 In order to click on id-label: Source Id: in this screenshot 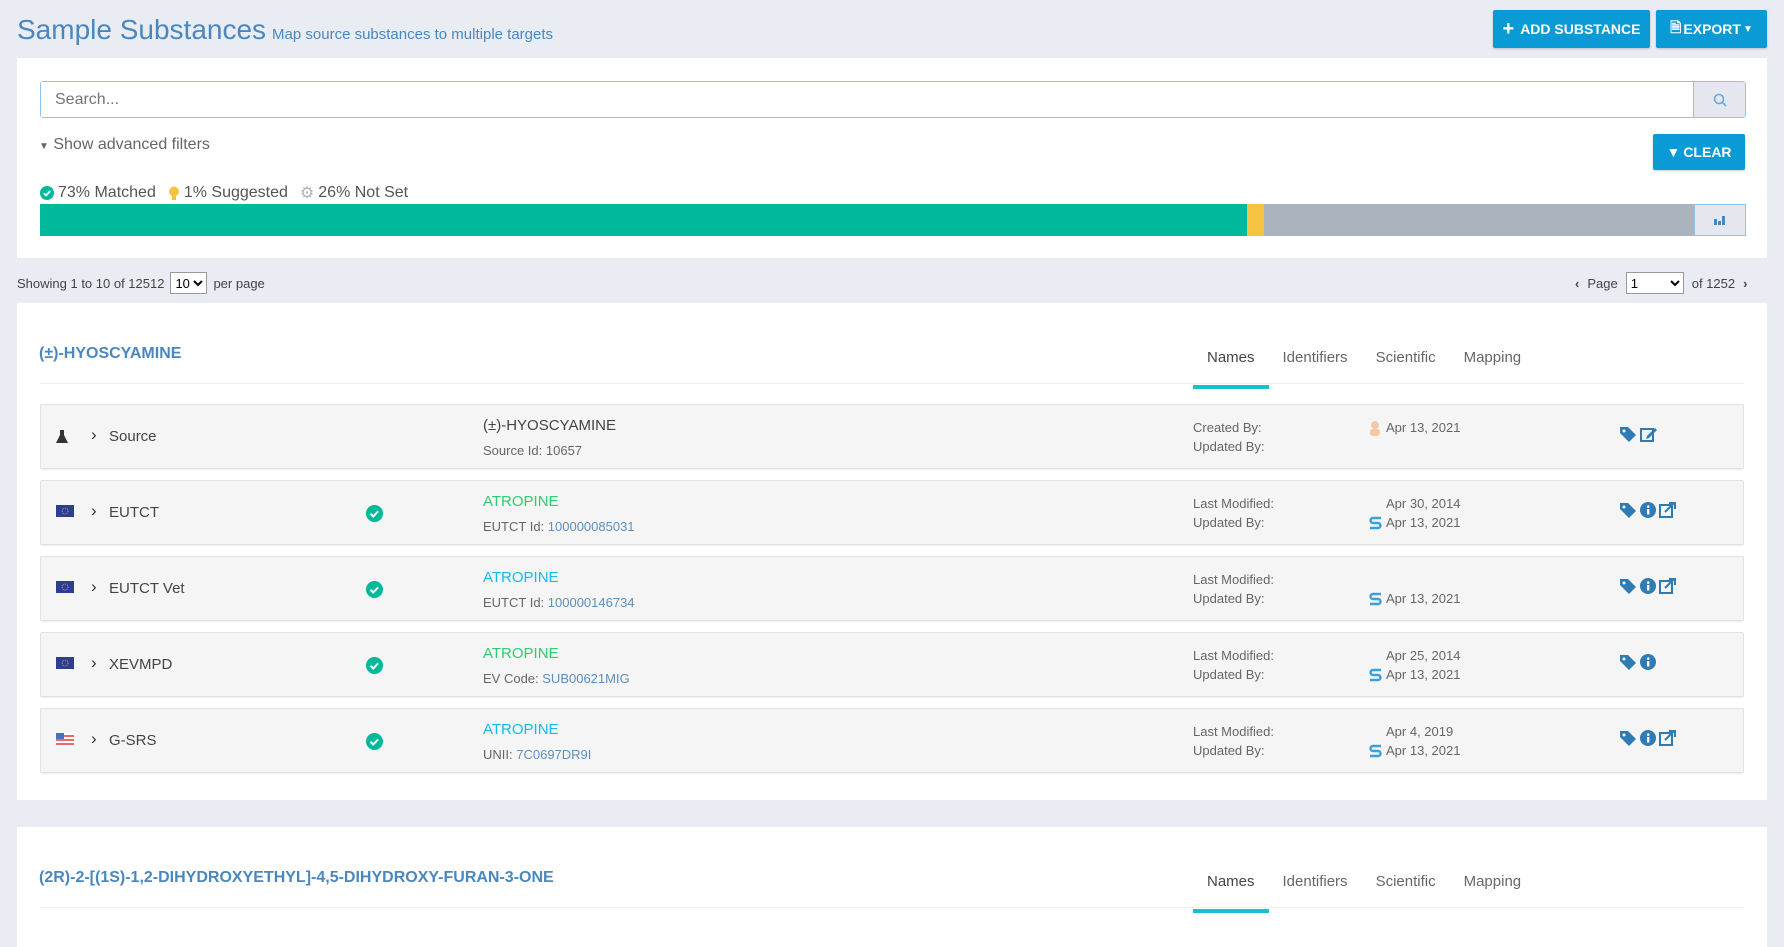, I will do `click(514, 450)`.